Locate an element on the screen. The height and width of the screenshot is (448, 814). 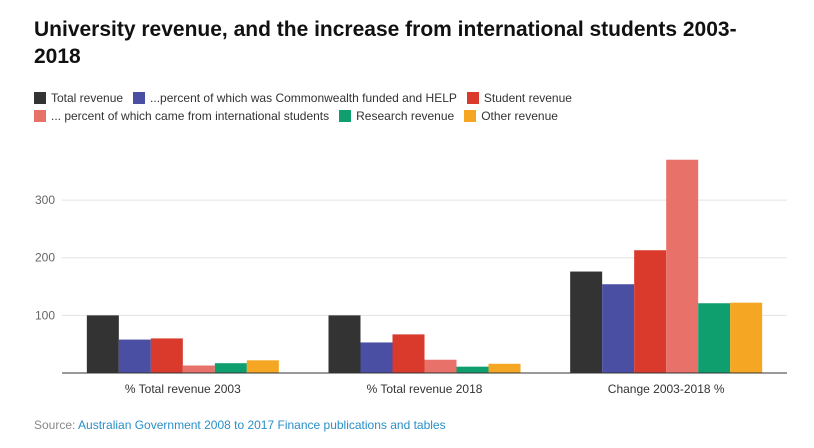
source-prefix: Source: is located at coordinates (56, 425).